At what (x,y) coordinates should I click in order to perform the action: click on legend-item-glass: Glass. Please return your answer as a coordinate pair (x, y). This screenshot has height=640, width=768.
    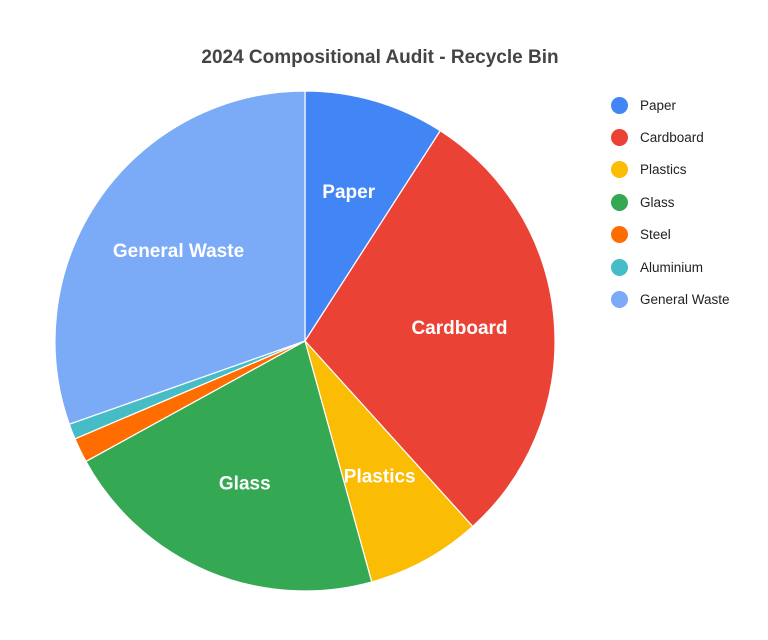
    Looking at the image, I should click on (670, 202).